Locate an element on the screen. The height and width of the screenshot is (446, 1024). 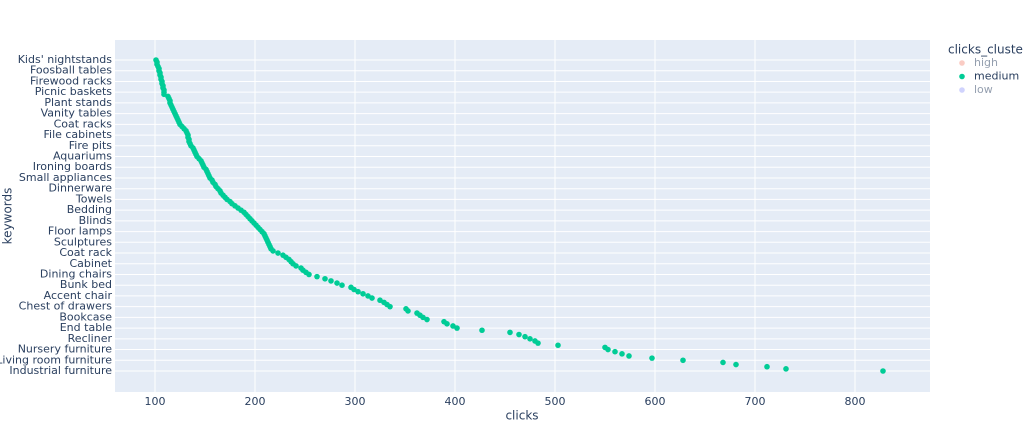
x-axis-title: clicks is located at coordinates (521, 416).